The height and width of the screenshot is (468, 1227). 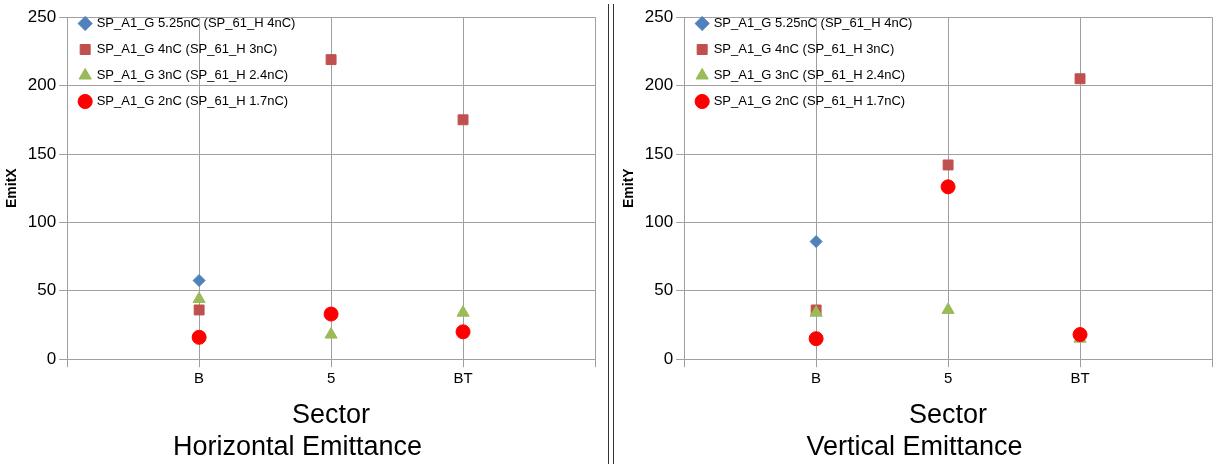 What do you see at coordinates (914, 446) in the screenshot?
I see `text: Vertical Emittance` at bounding box center [914, 446].